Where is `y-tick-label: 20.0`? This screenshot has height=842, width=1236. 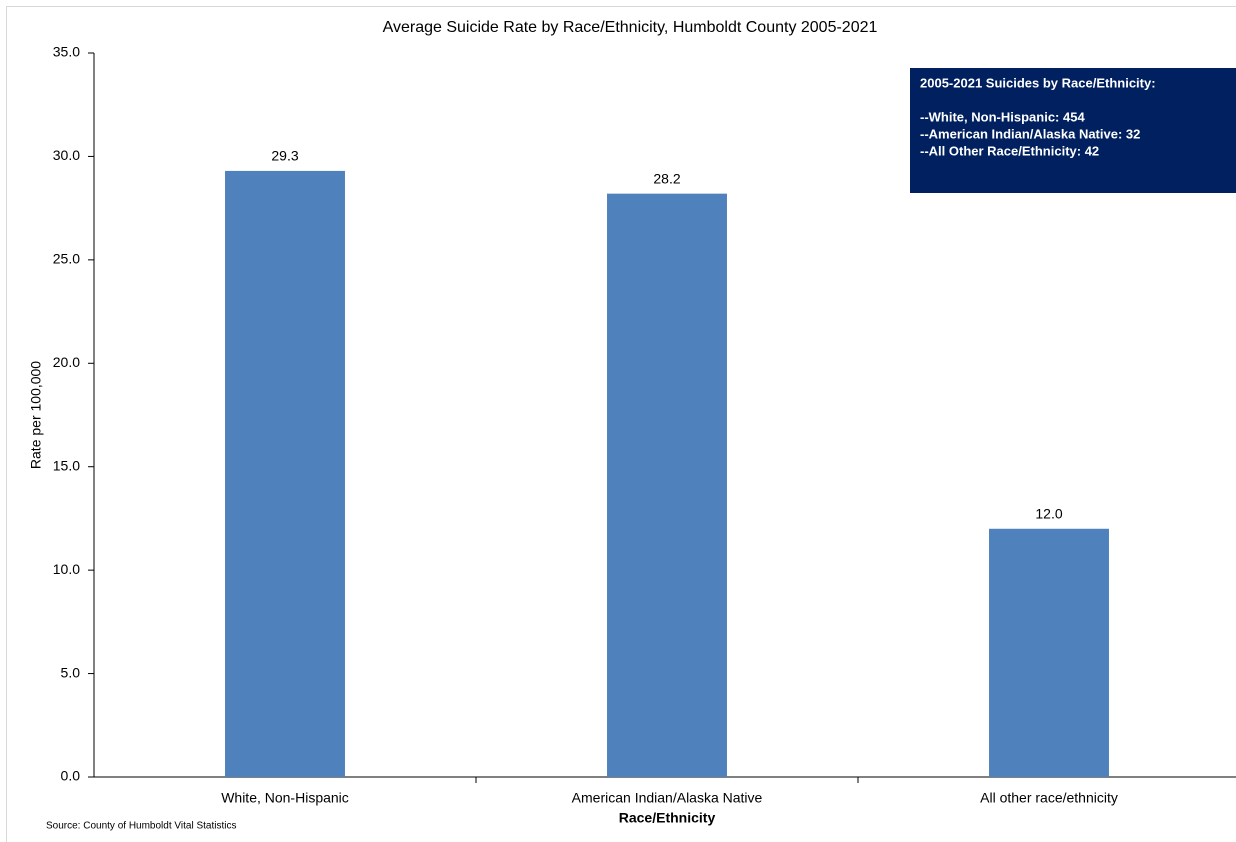 y-tick-label: 20.0 is located at coordinates (66, 362).